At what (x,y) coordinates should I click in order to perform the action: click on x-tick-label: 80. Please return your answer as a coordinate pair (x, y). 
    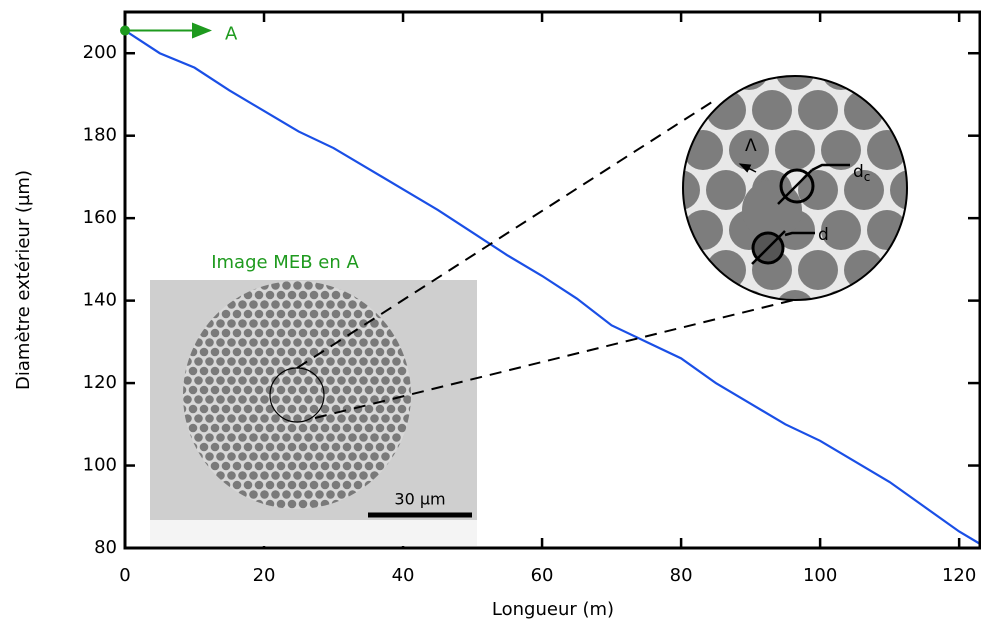
    Looking at the image, I should click on (681, 575).